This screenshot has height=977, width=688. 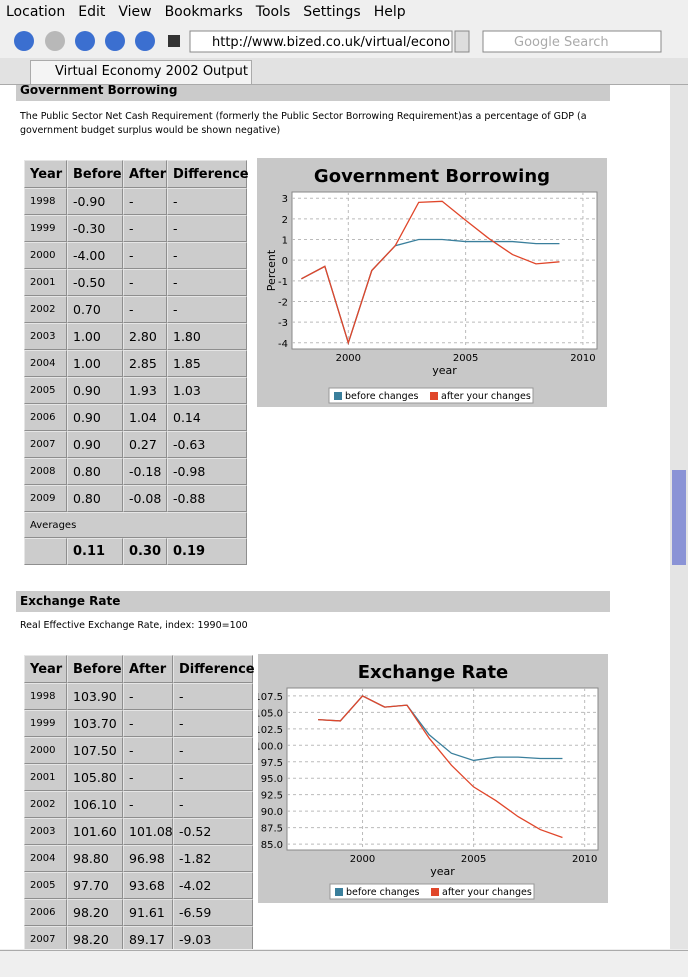 What do you see at coordinates (270, 713) in the screenshot?
I see `y-tick-label: 105.0` at bounding box center [270, 713].